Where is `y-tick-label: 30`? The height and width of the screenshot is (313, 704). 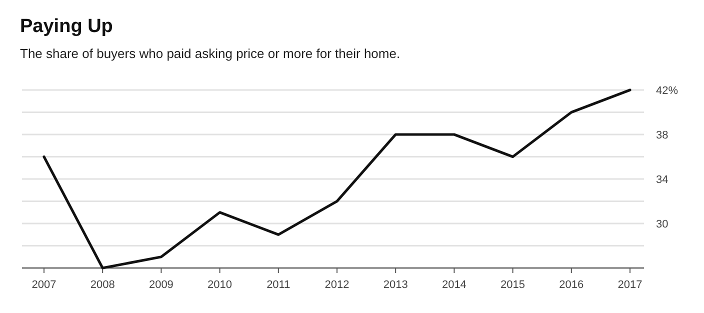
y-tick-label: 30 is located at coordinates (662, 224).